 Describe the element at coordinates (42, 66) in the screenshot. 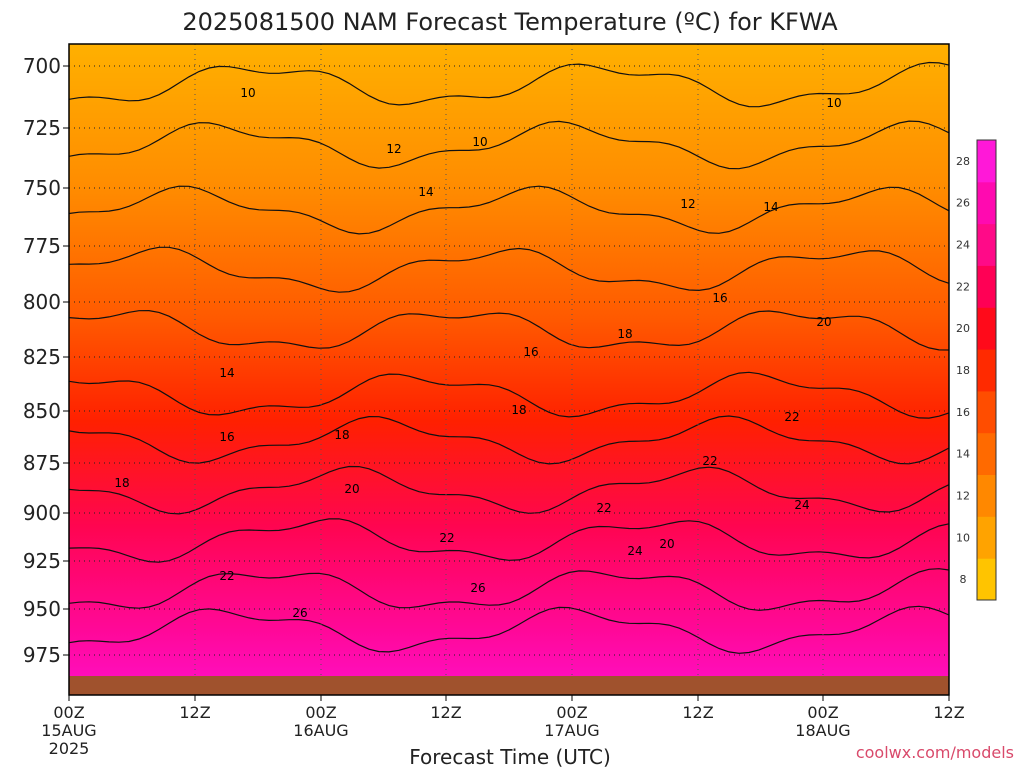

I see `y-tick-label: 700` at that location.